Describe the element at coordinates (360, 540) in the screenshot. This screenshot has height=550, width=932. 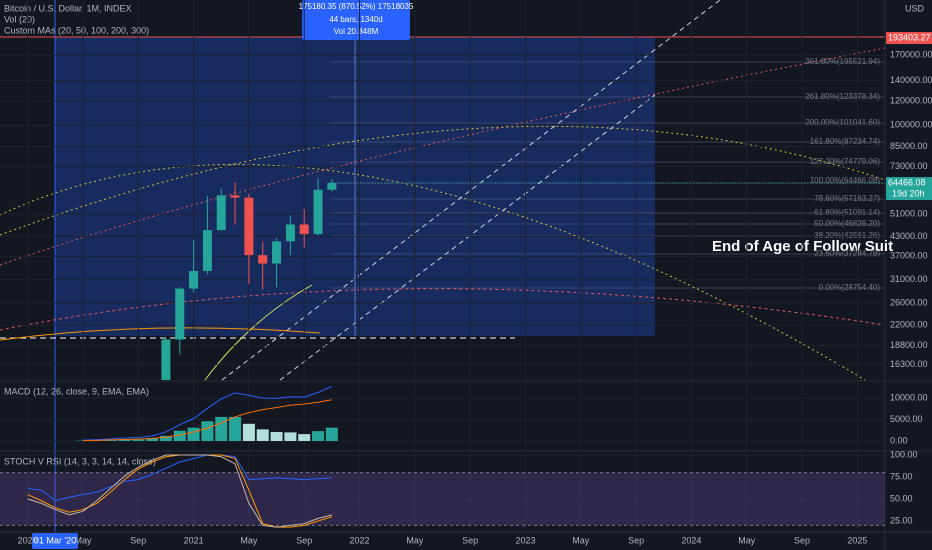
I see `x-tick-label: 2022` at that location.